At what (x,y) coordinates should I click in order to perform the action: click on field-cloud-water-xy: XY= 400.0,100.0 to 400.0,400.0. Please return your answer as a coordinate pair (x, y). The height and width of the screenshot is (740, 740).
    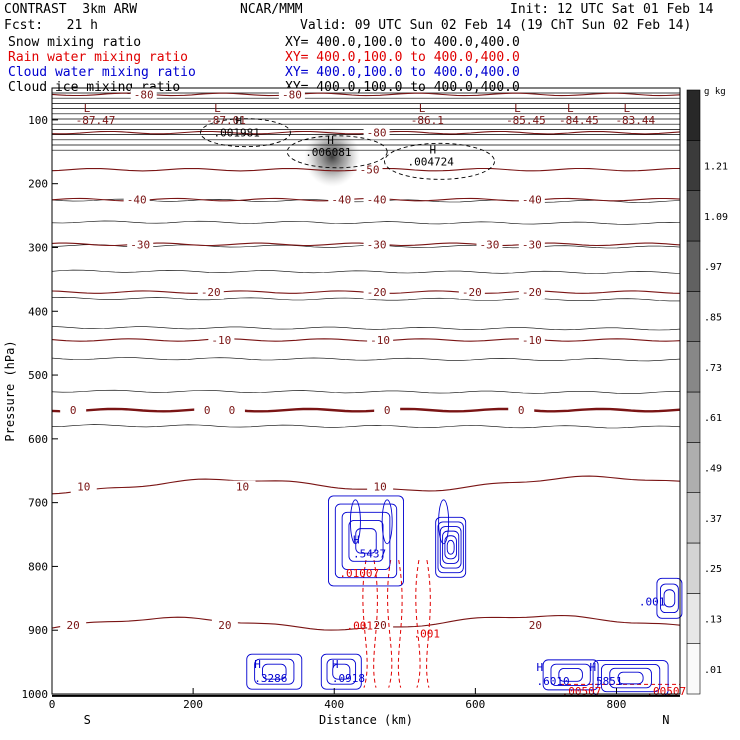
    Looking at the image, I should click on (402, 72).